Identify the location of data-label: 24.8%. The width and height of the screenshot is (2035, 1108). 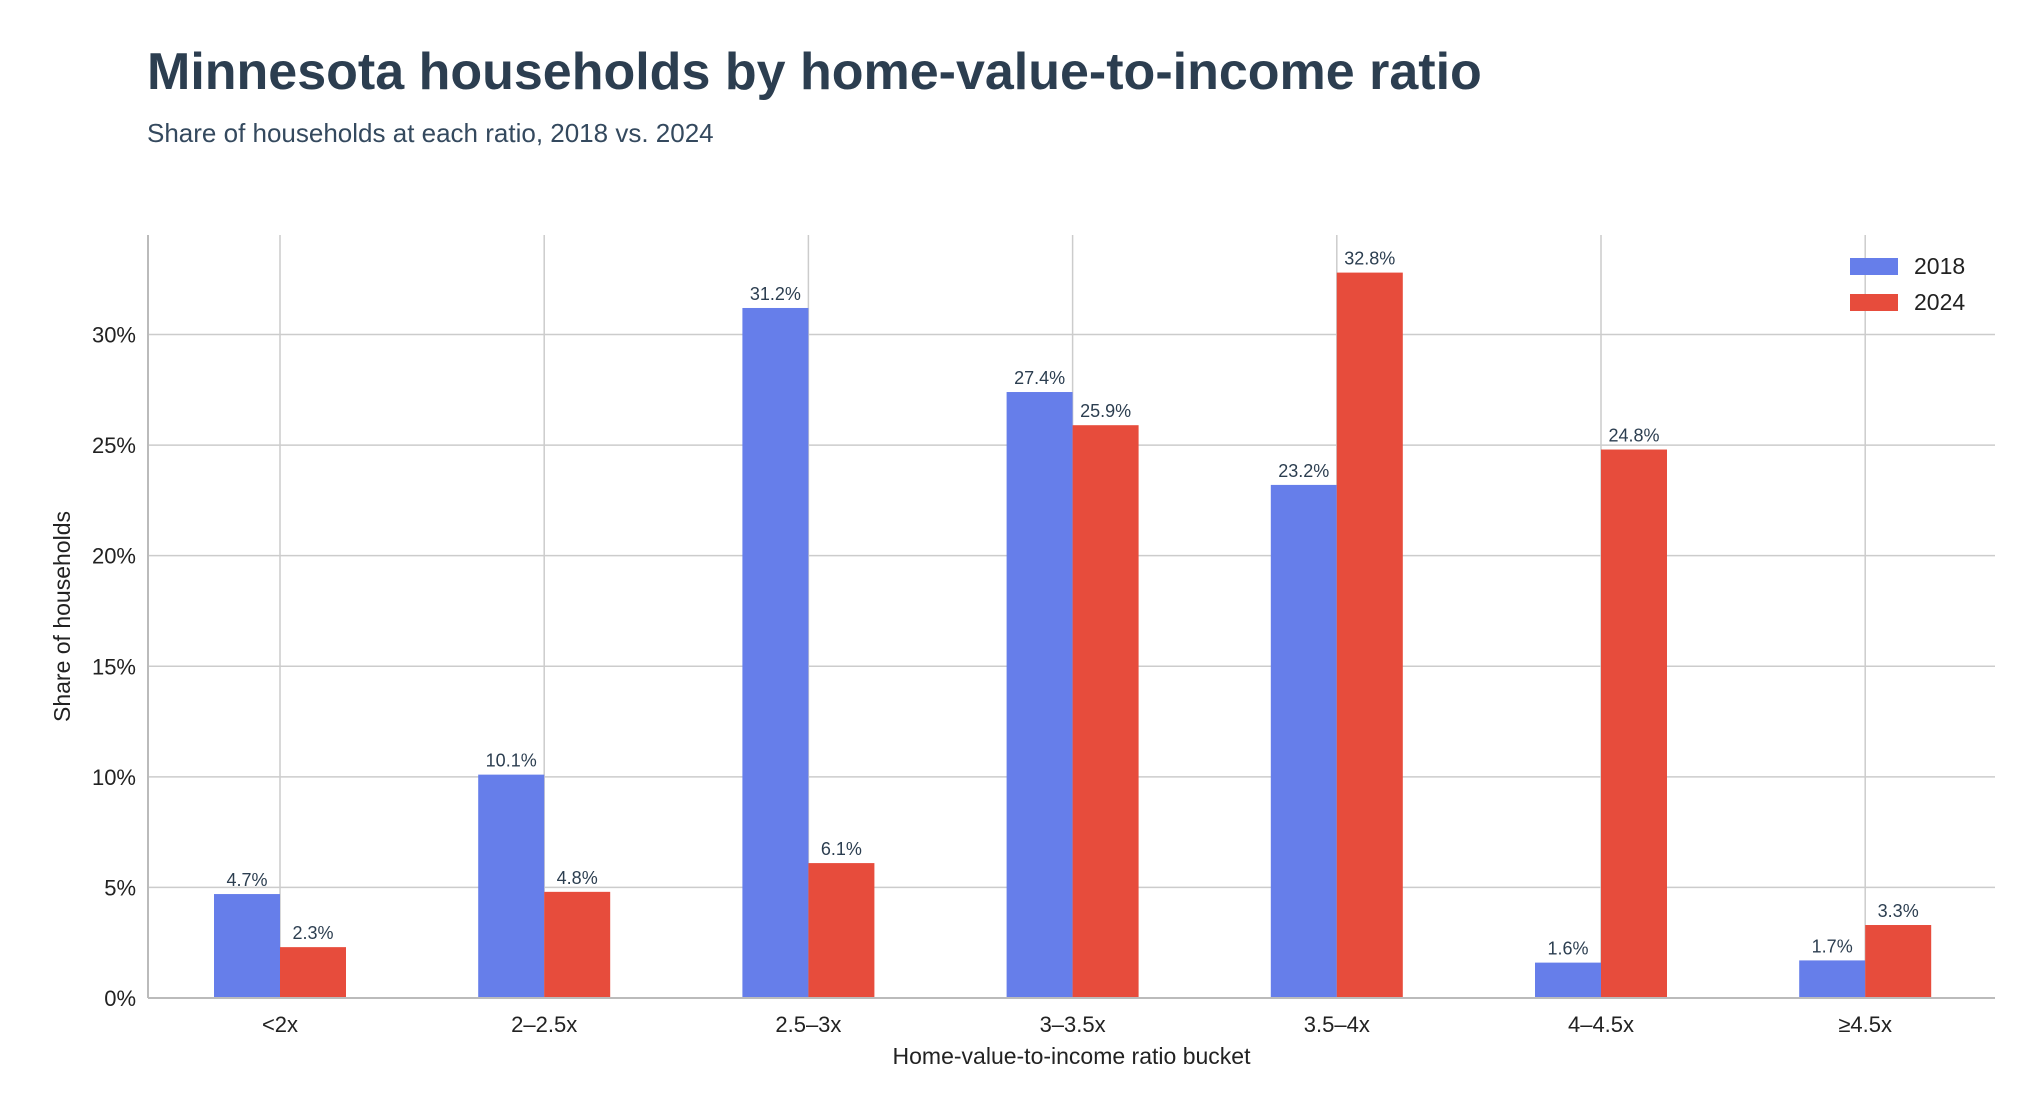
(1633, 436).